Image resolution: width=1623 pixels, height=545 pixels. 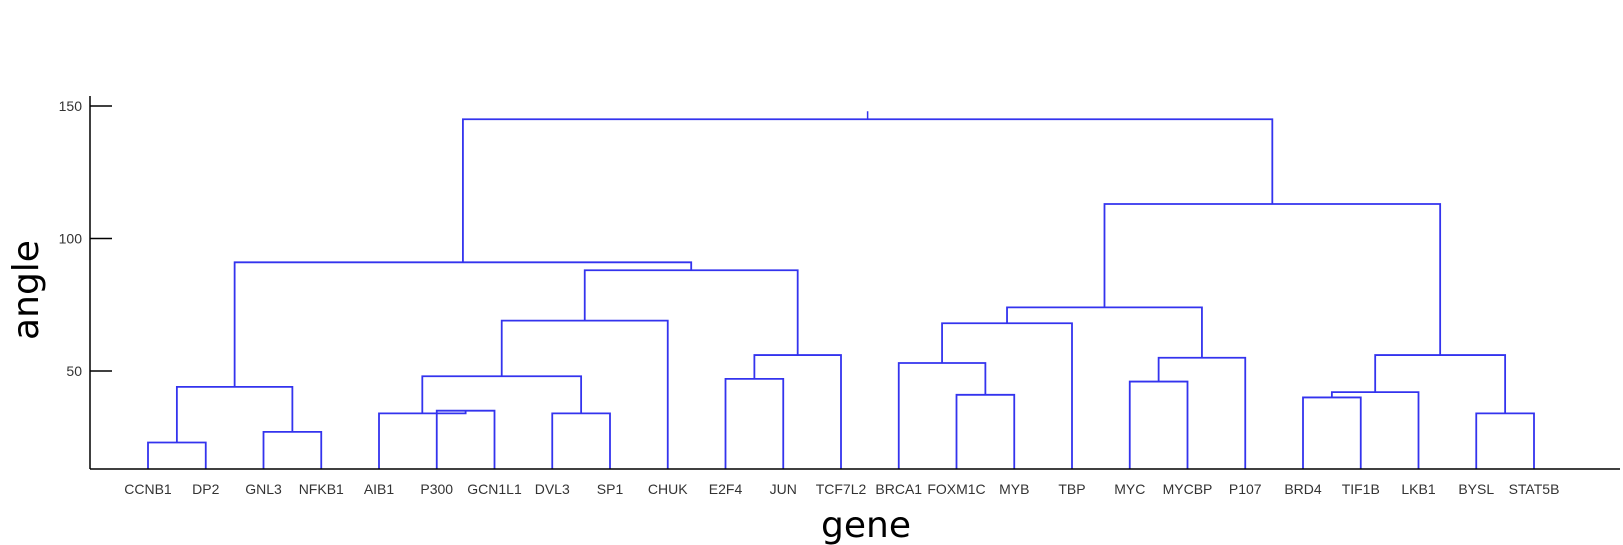 I want to click on x-tick-label: STAT5B, so click(x=1534, y=489).